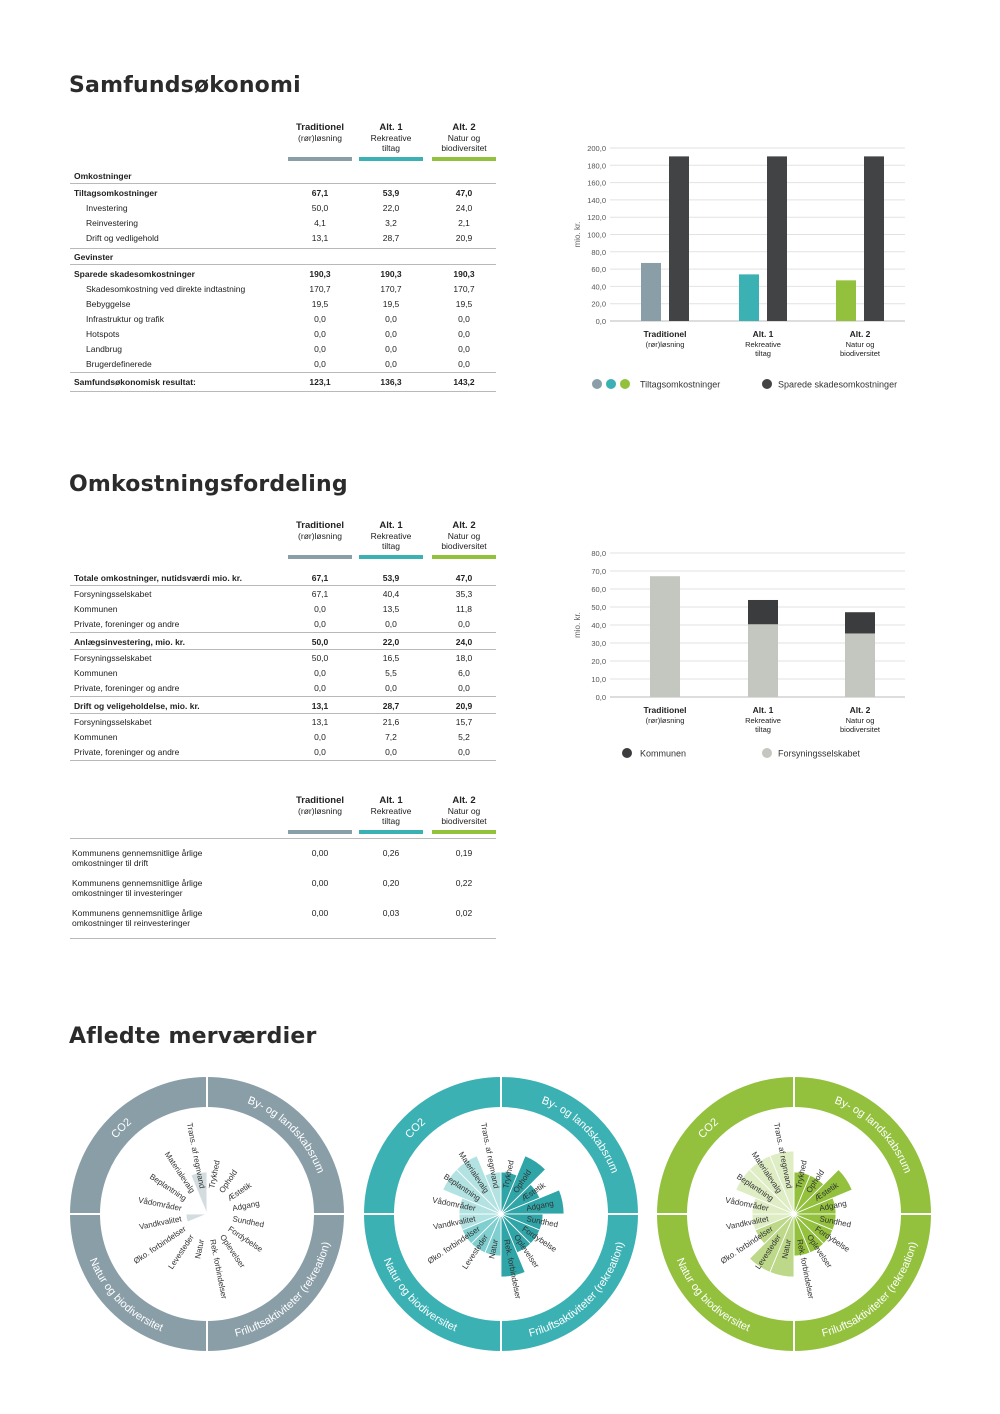 Image resolution: width=1000 pixels, height=1414 pixels. What do you see at coordinates (135, 382) in the screenshot?
I see `row-label: Samfundsøkonomisk resultat:` at bounding box center [135, 382].